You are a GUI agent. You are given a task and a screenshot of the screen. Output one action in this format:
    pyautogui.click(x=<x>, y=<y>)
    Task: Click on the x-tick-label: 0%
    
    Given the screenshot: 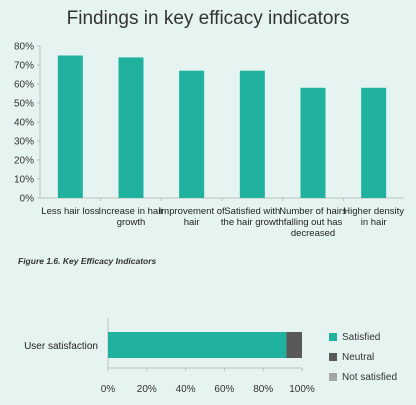 What is the action you would take?
    pyautogui.click(x=108, y=389)
    